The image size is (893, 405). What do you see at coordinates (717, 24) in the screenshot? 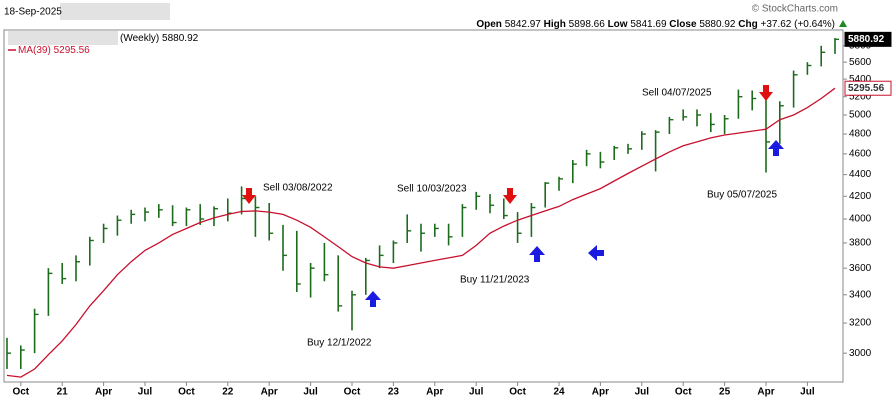
I see `quote-value: 5880.92` at bounding box center [717, 24].